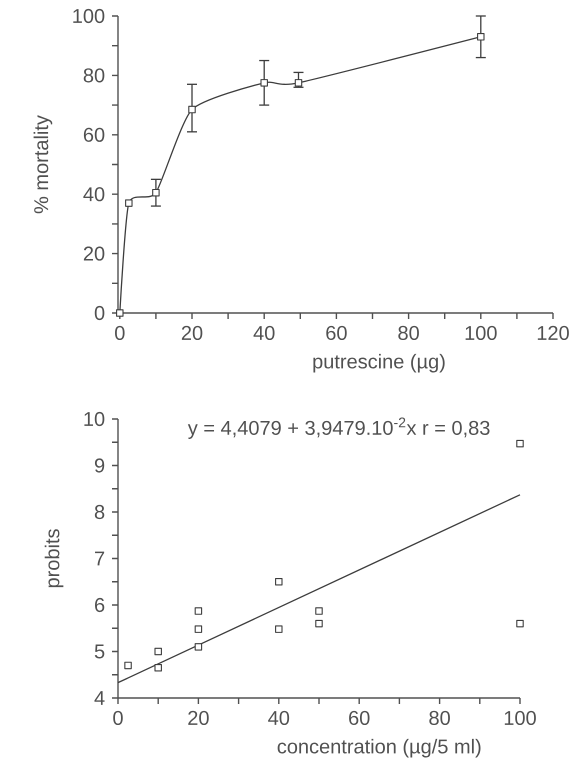  I want to click on x-axis-title: concentration (µg/5 ml), so click(379, 748).